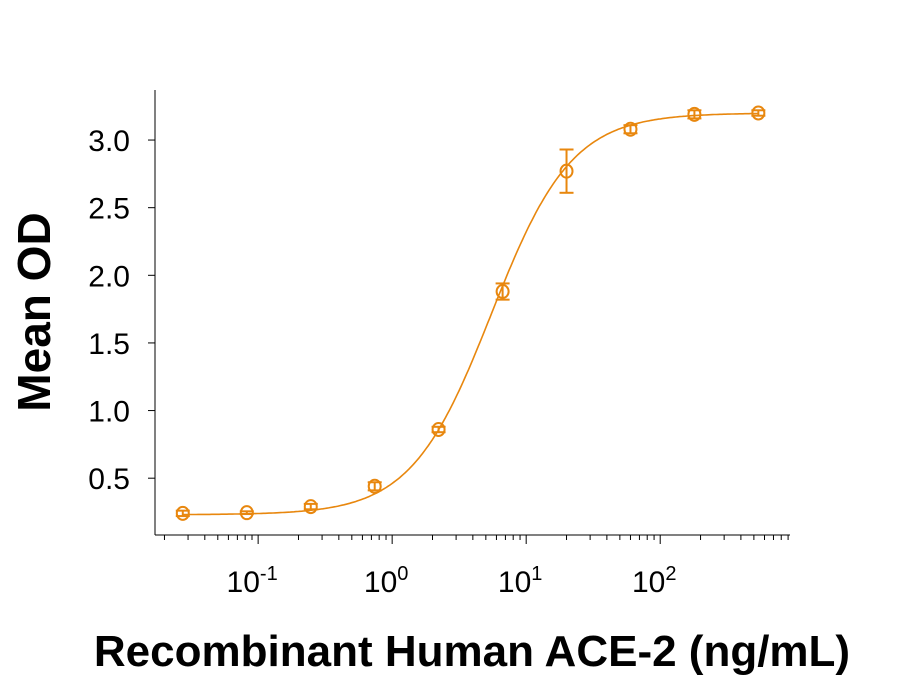  Describe the element at coordinates (109, 344) in the screenshot. I see `y-tick-label: 1.5` at that location.